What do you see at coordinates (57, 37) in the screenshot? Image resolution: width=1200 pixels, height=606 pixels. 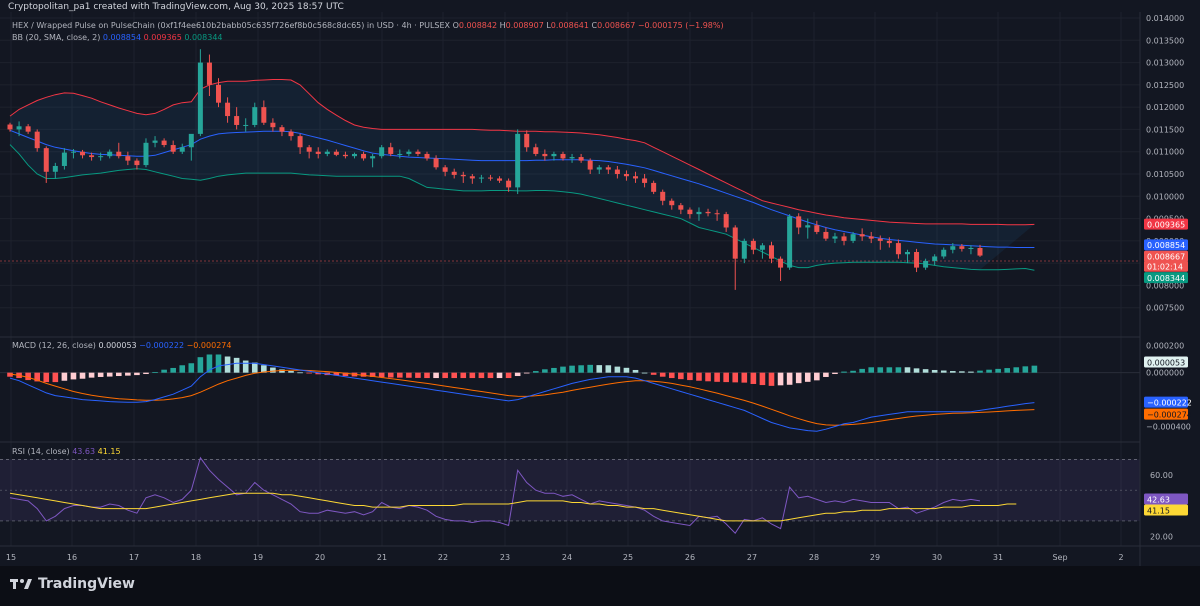 I see `bb-legend-label: BB (20, SMA, close, 2)` at bounding box center [57, 37].